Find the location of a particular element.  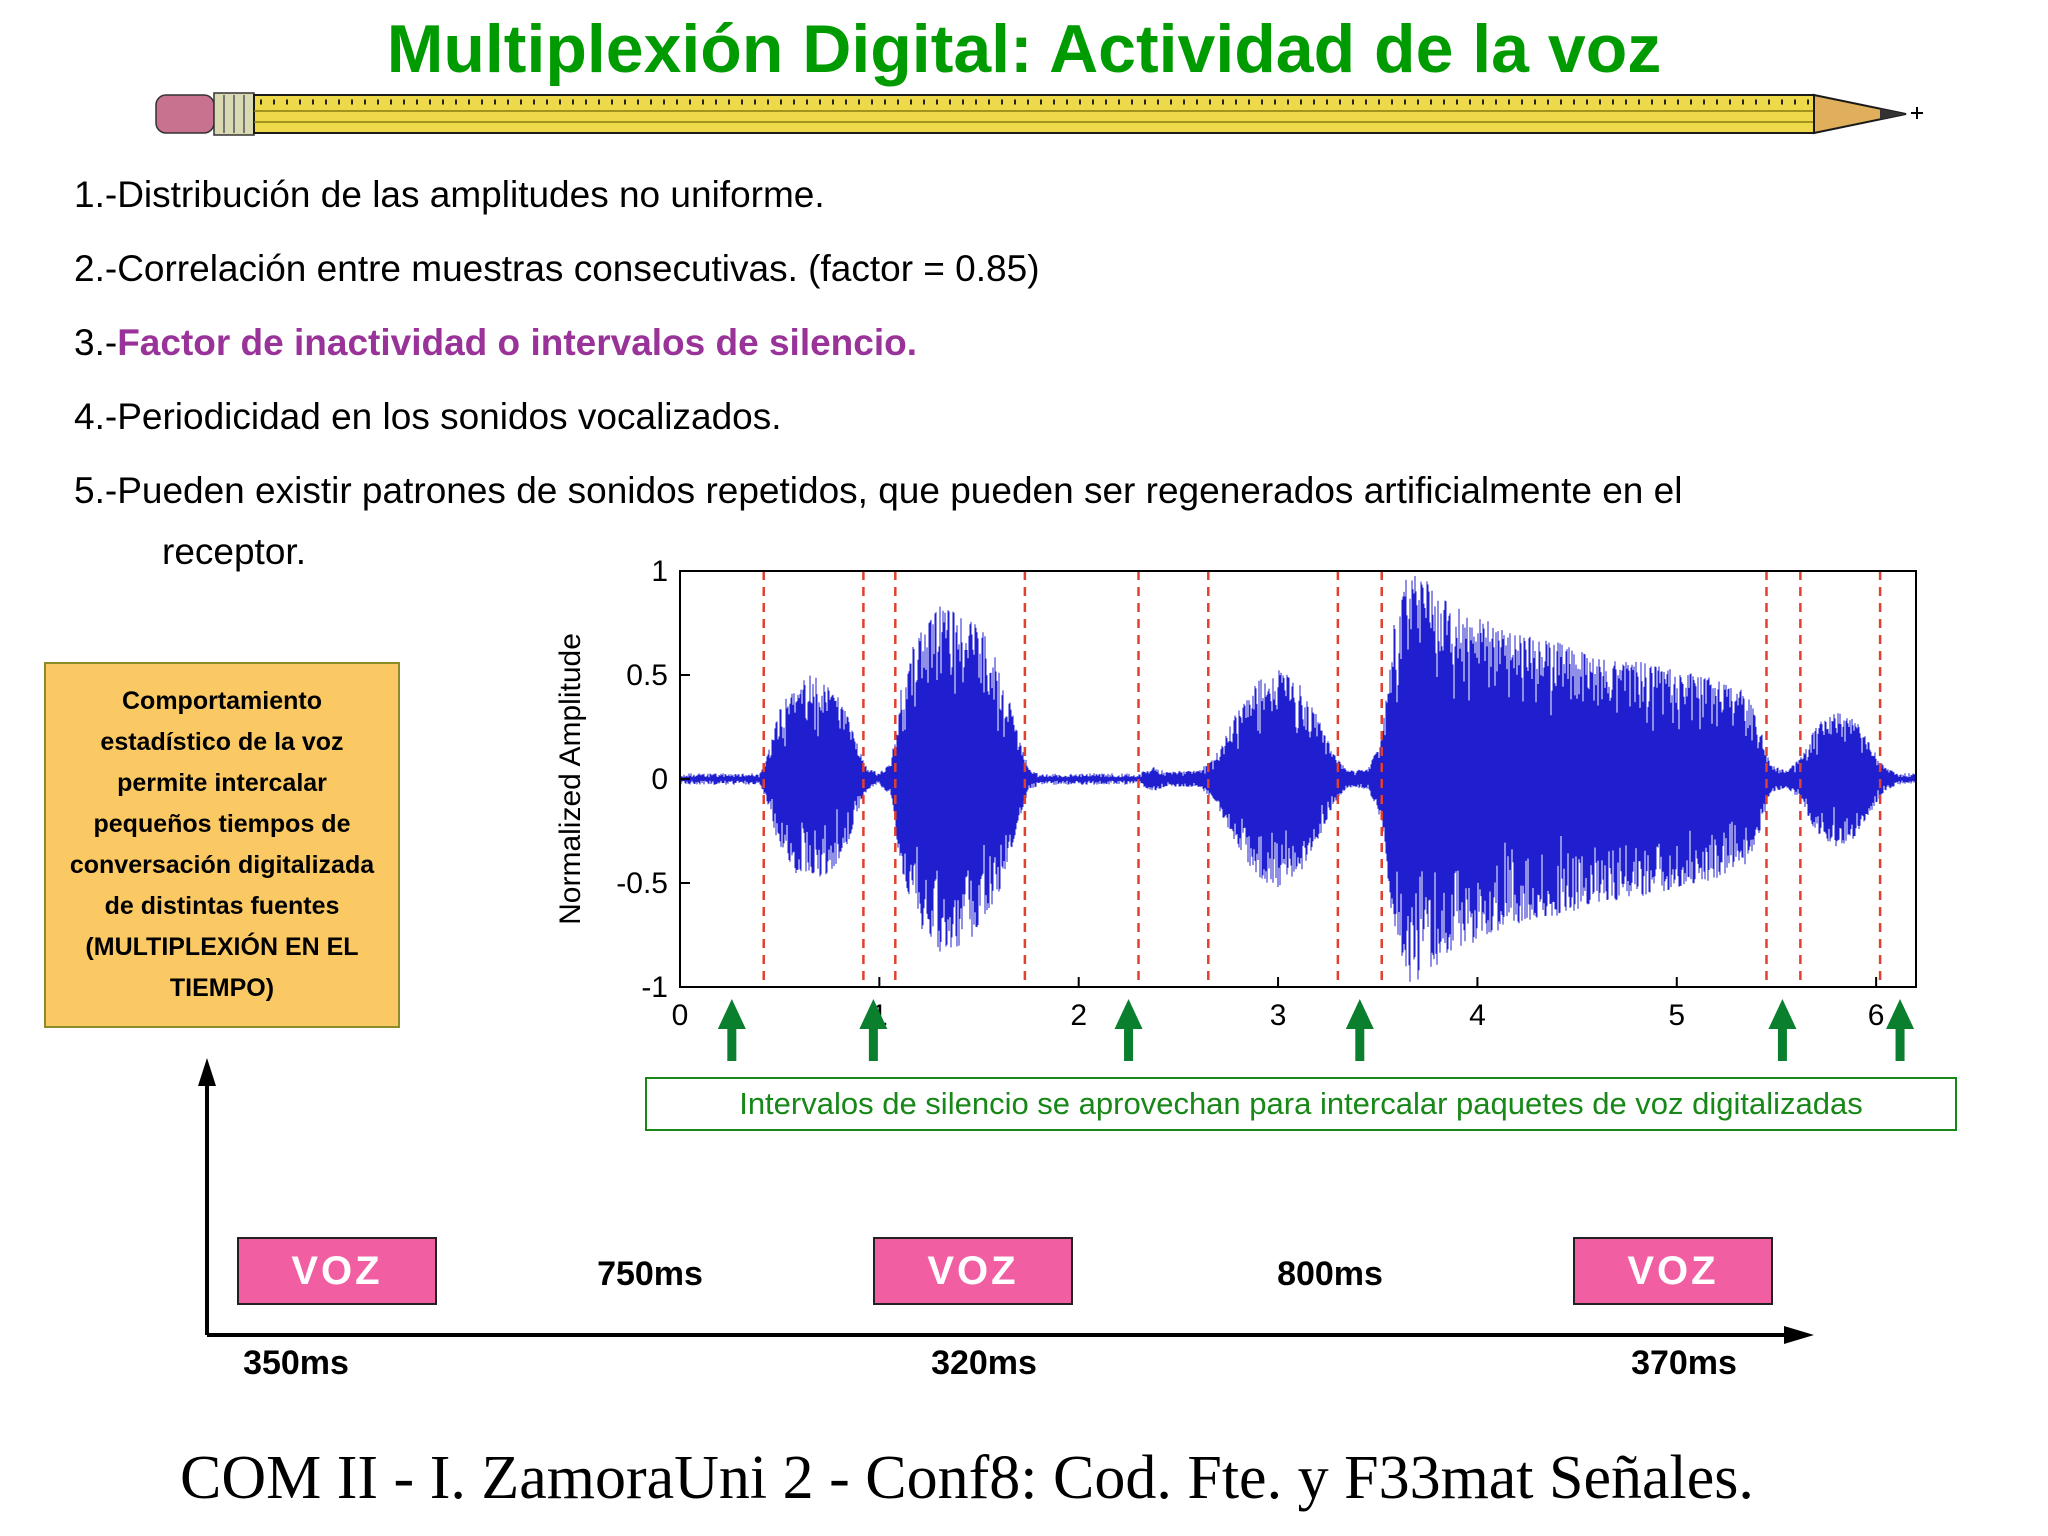

list-item-5-continuation: receptor. is located at coordinates (234, 551).